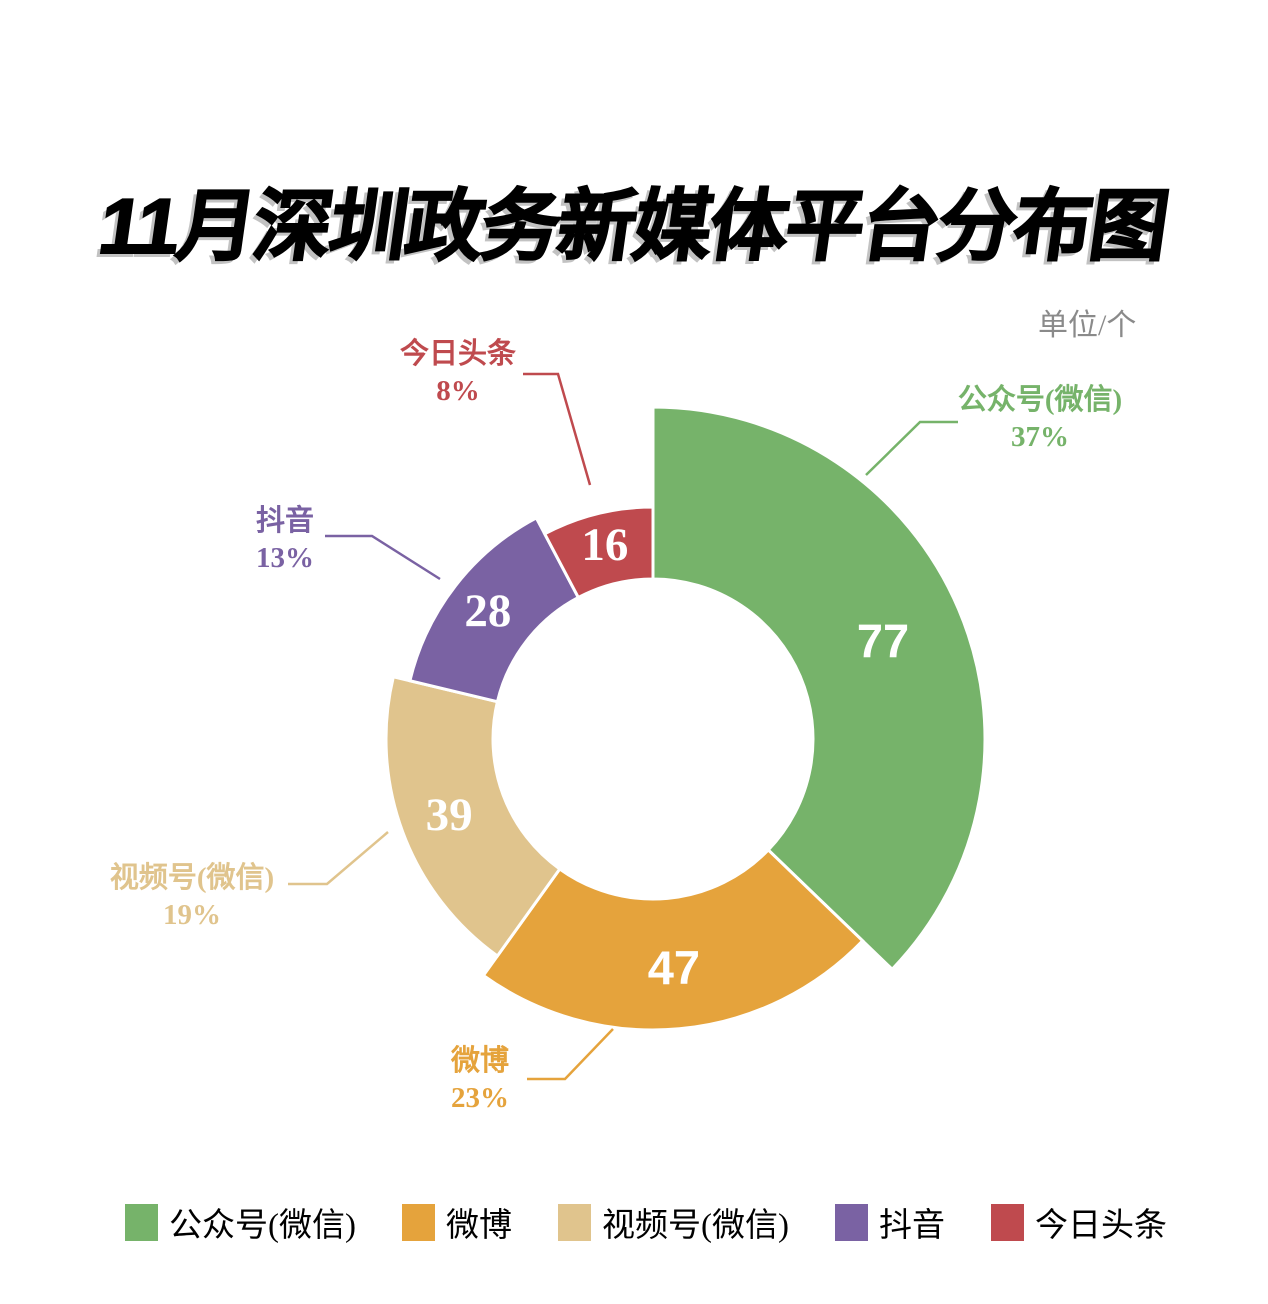  Describe the element at coordinates (458, 391) in the screenshot. I see `callout-percent: 8%` at that location.